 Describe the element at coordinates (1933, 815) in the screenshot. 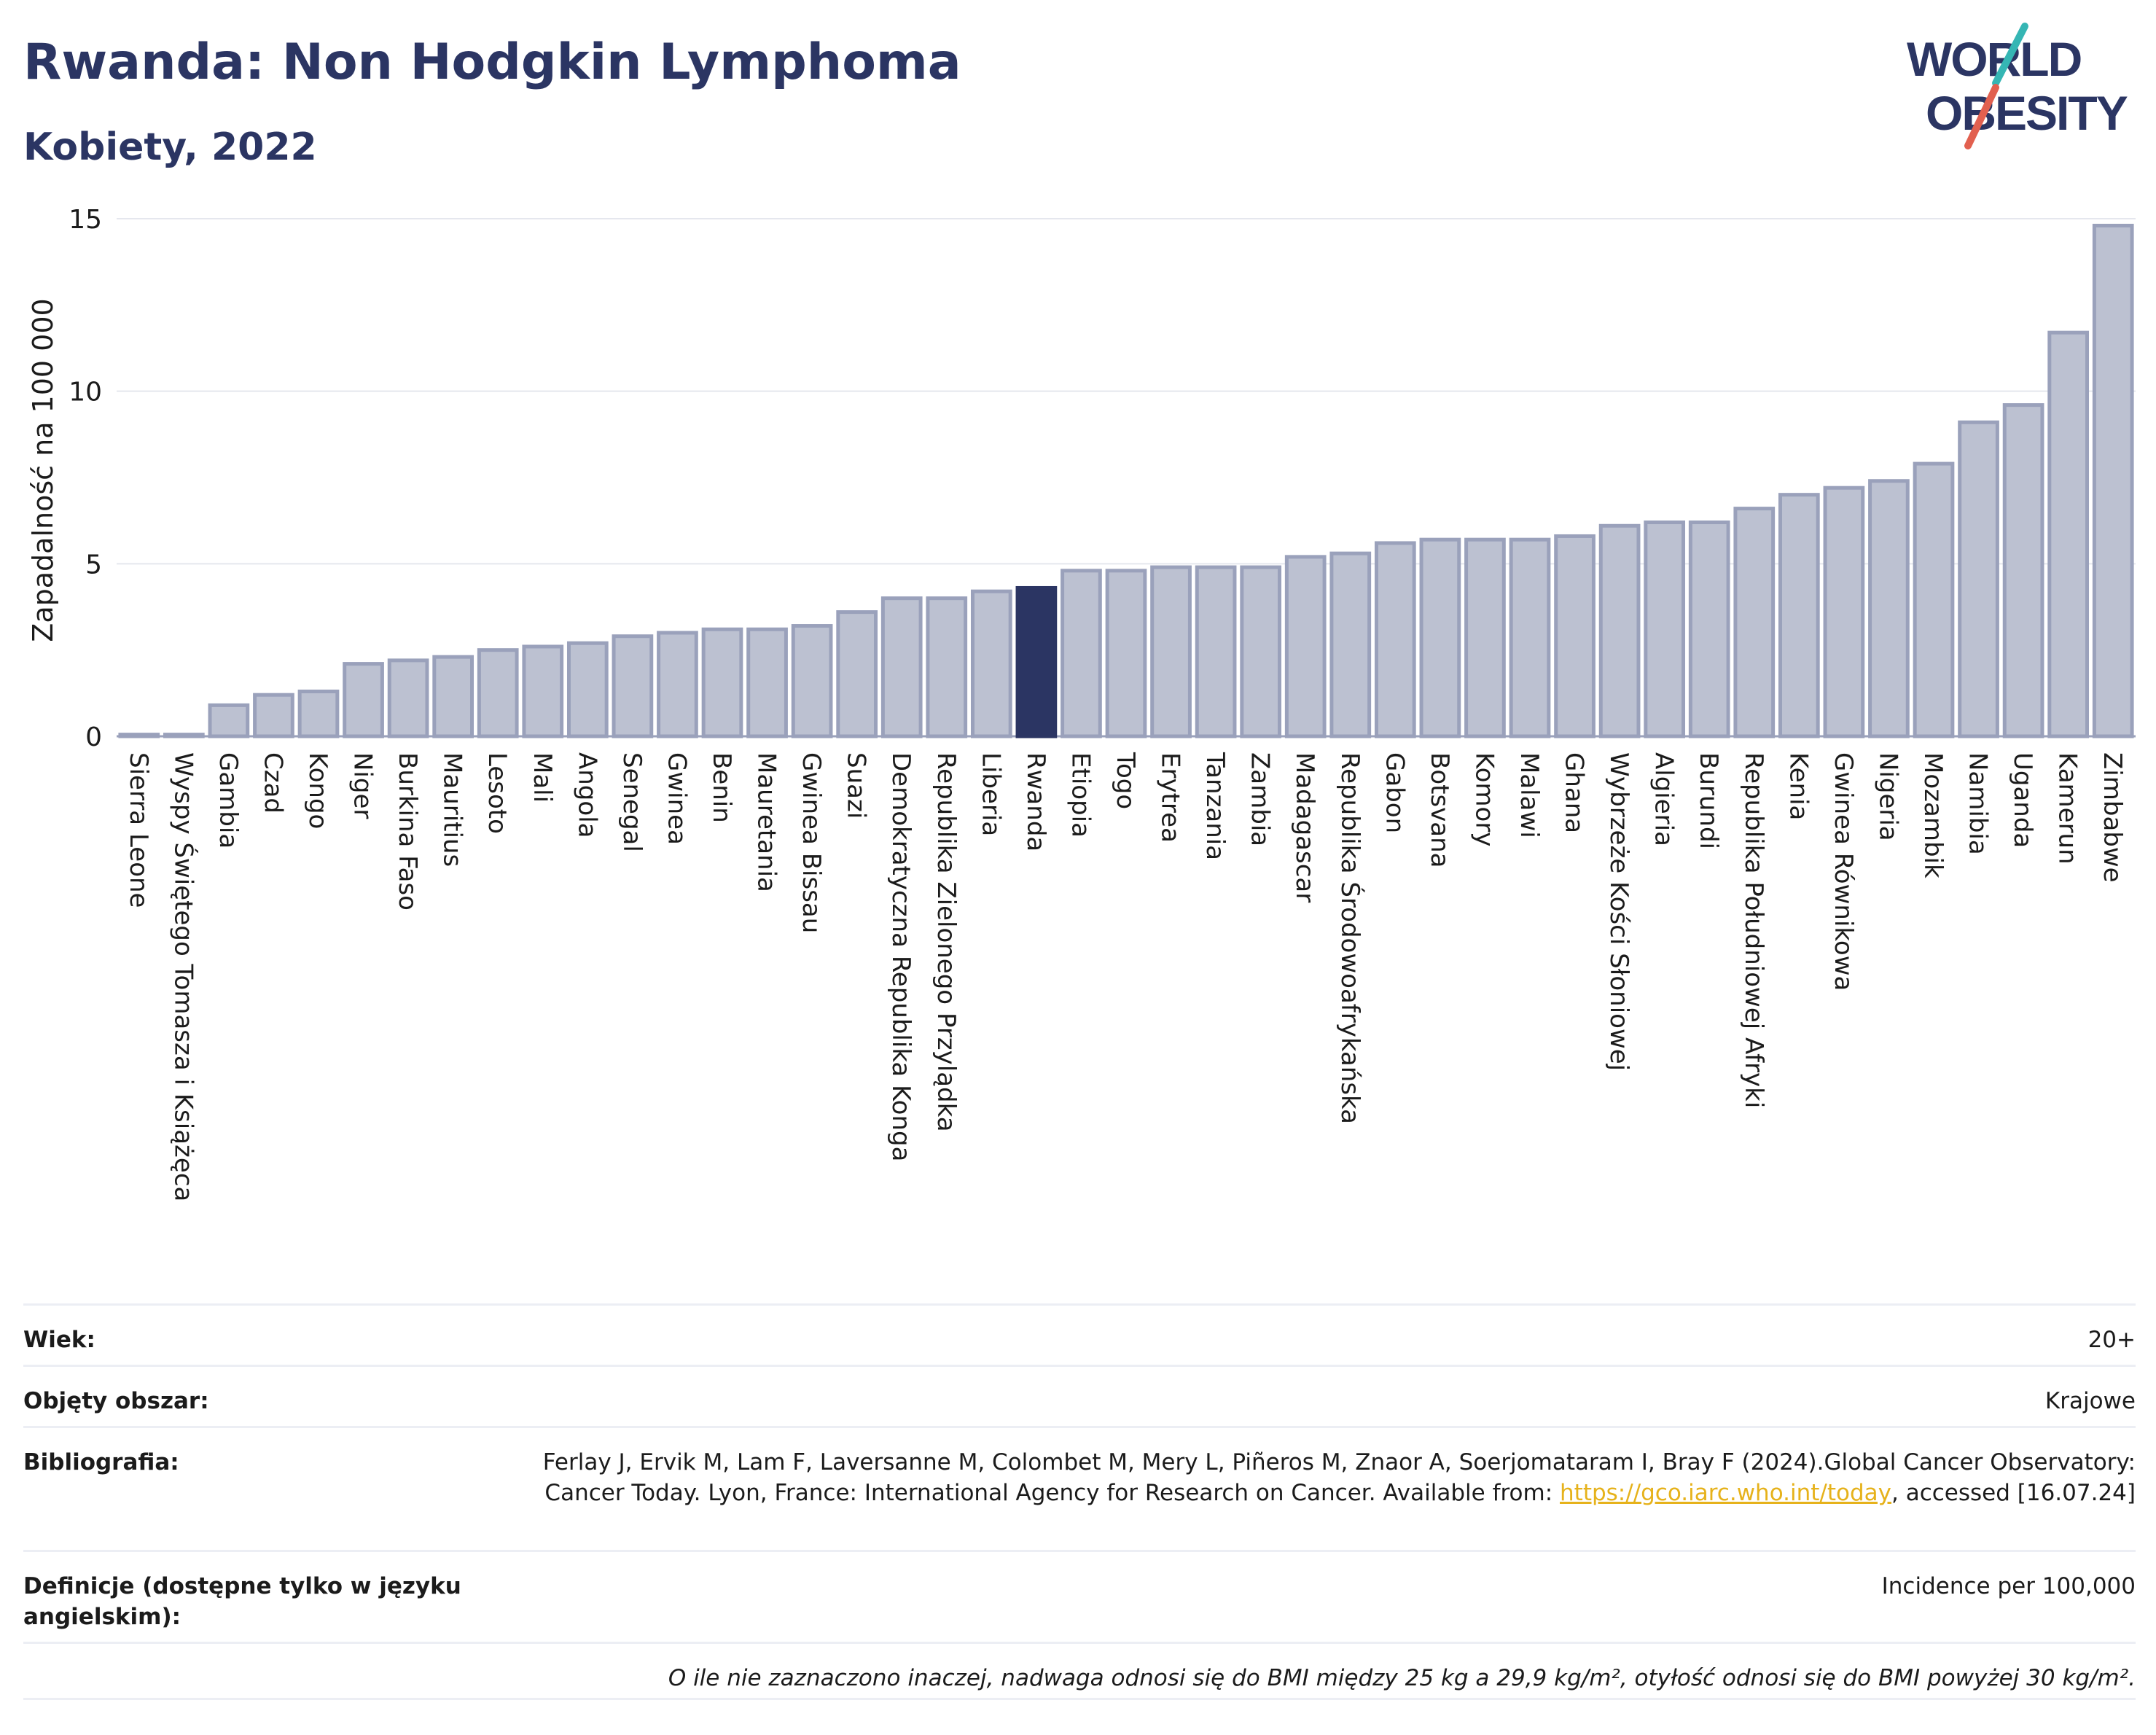

I see `x-tick-label: Mozambik` at that location.